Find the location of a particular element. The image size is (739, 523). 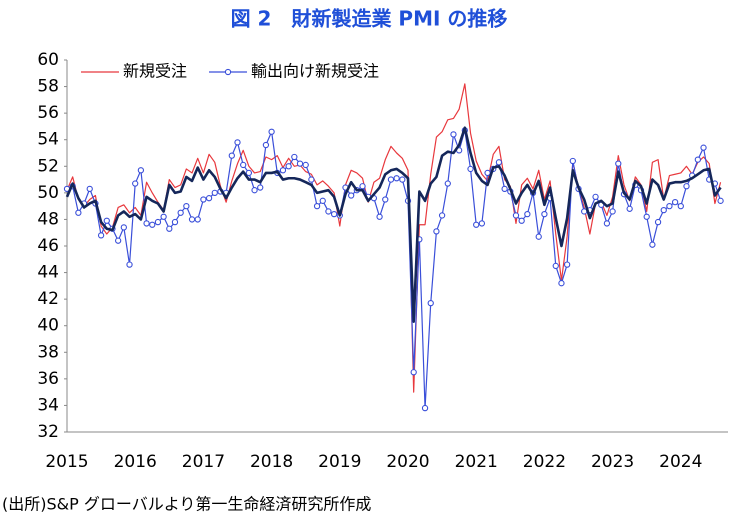

y-tick-label: 52 is located at coordinates (48, 166).